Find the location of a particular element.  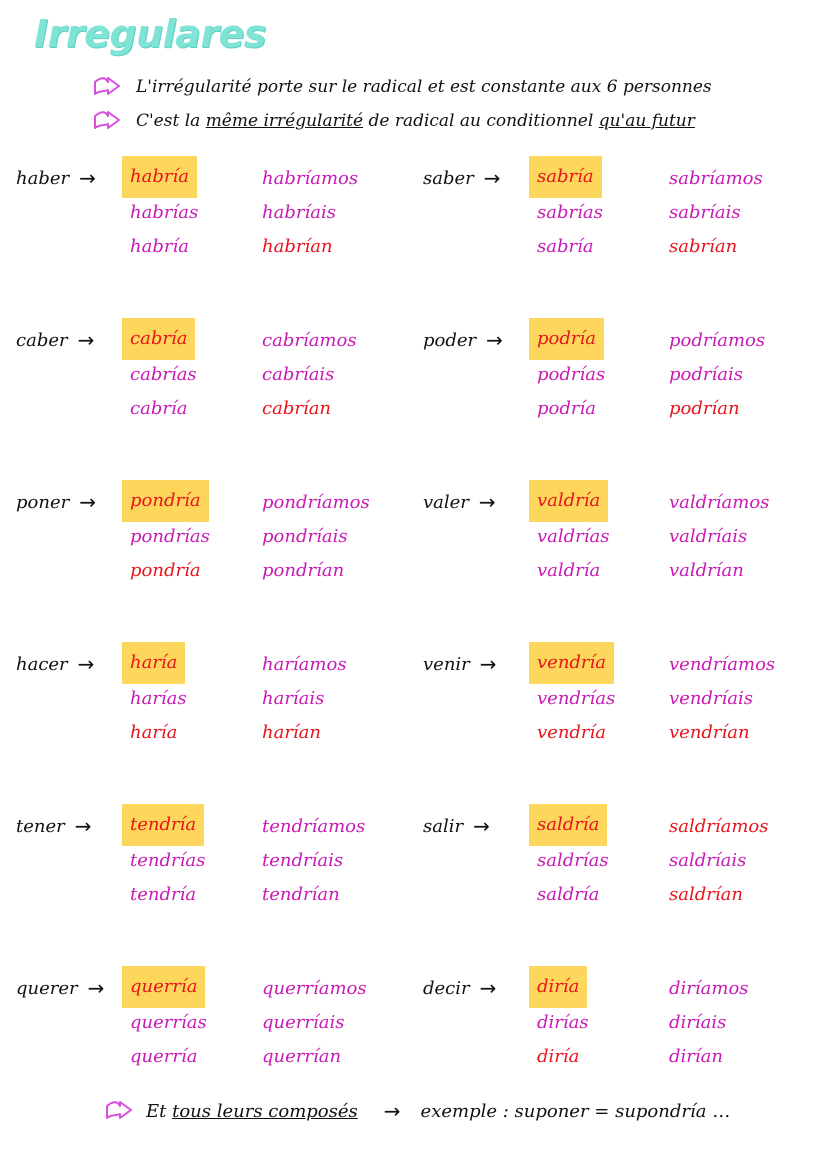

form-3p: podrían is located at coordinates (704, 408).